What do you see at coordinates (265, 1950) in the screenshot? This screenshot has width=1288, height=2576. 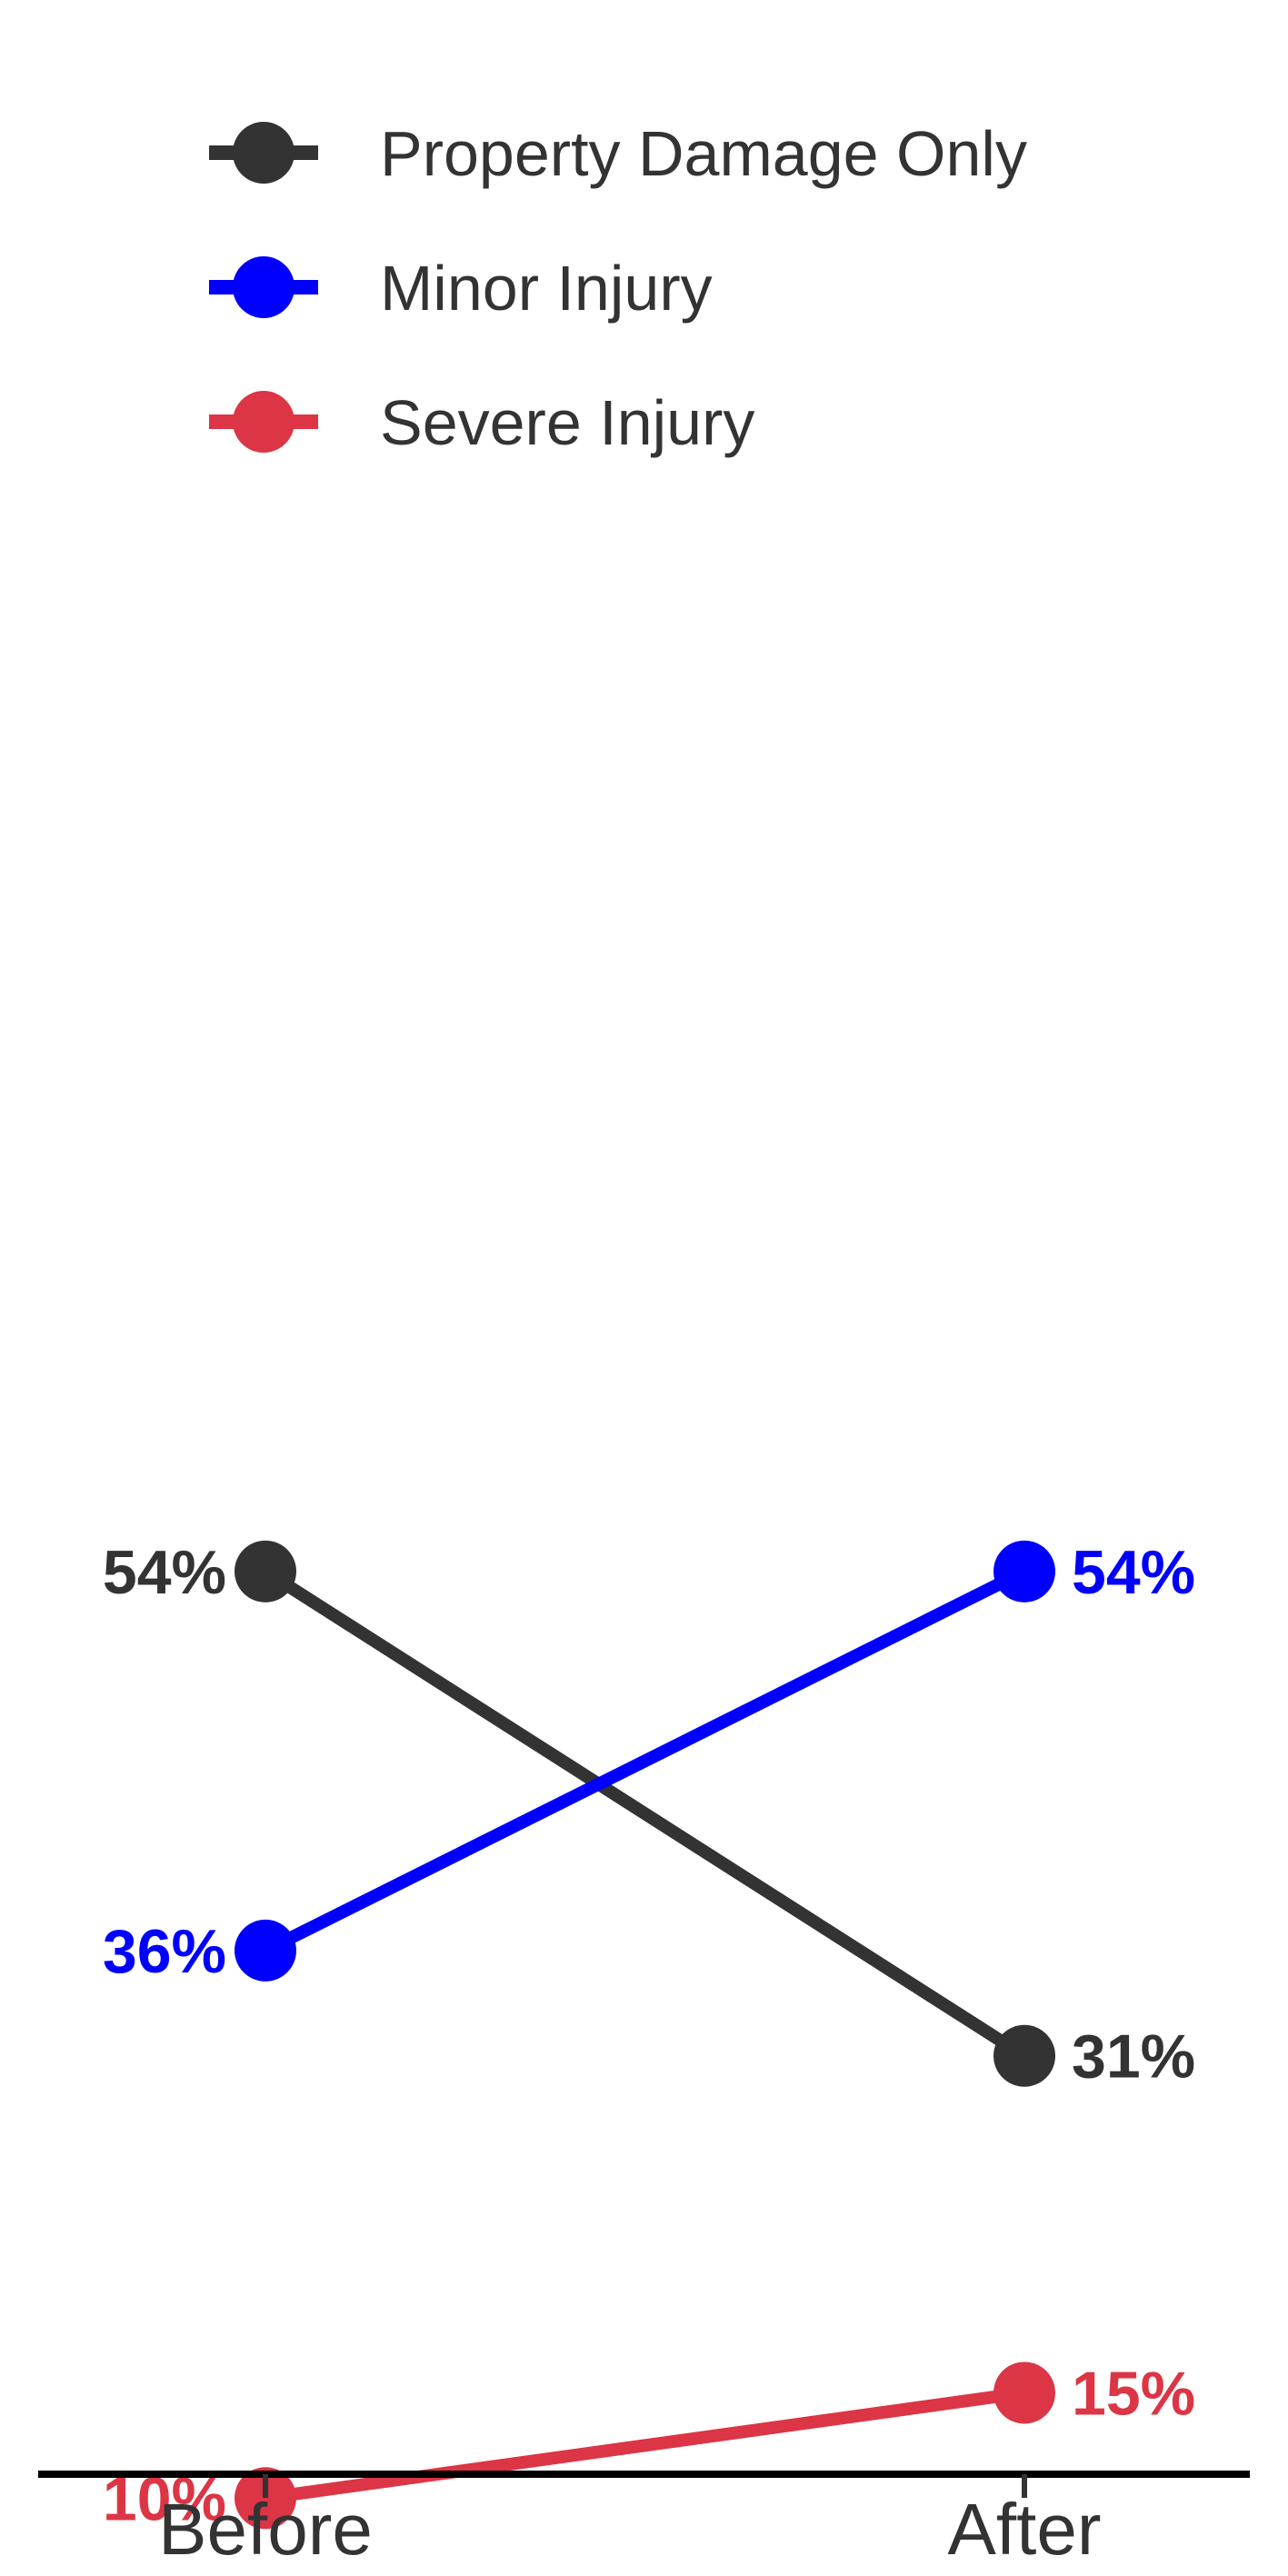 I see `point-minor-injury-before` at bounding box center [265, 1950].